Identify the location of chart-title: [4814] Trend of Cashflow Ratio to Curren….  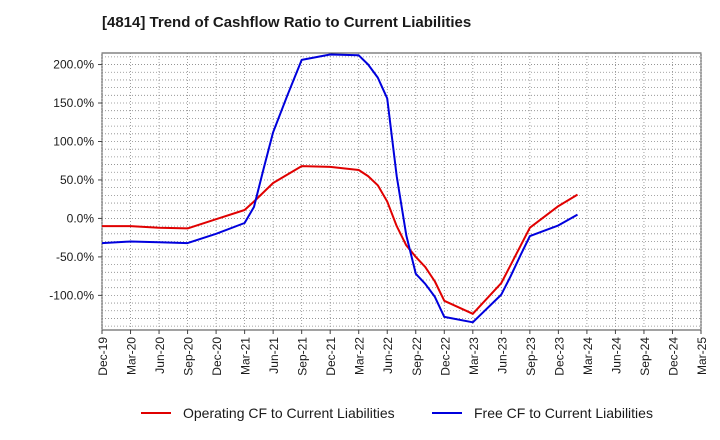
(287, 22).